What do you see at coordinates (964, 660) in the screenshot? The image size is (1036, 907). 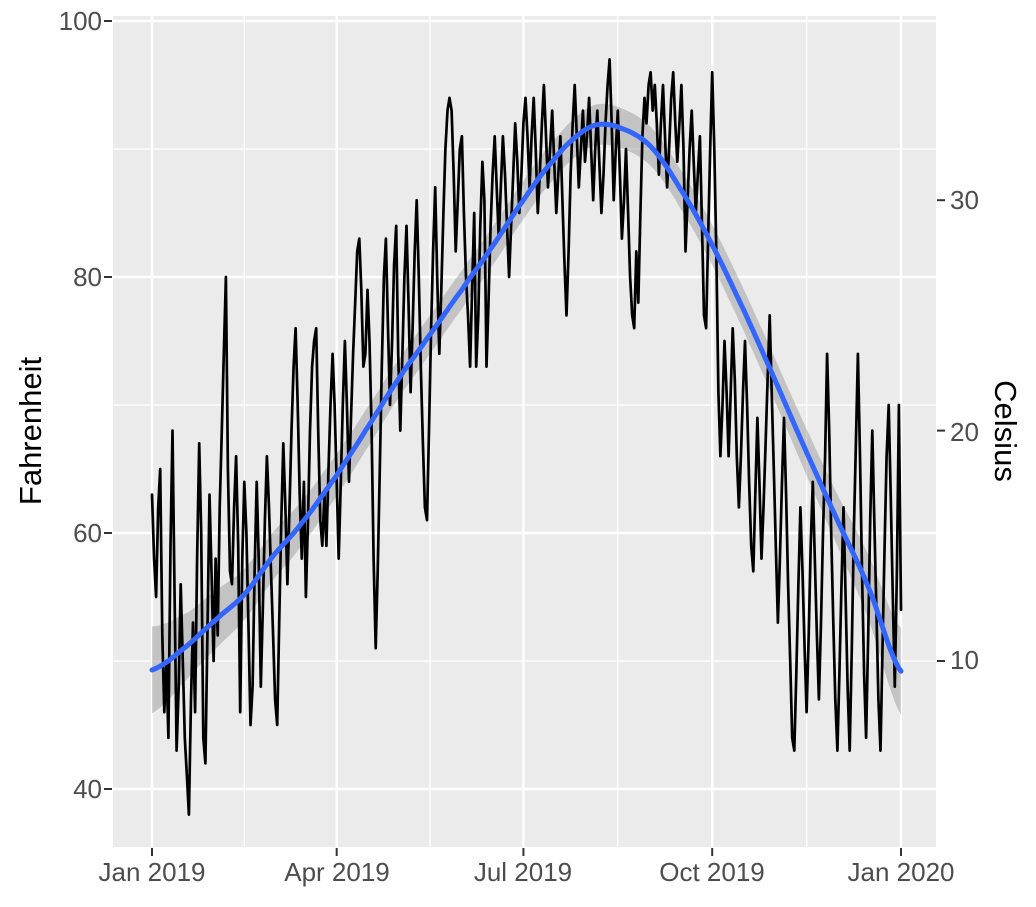 I see `right-tick-label-10: 10` at bounding box center [964, 660].